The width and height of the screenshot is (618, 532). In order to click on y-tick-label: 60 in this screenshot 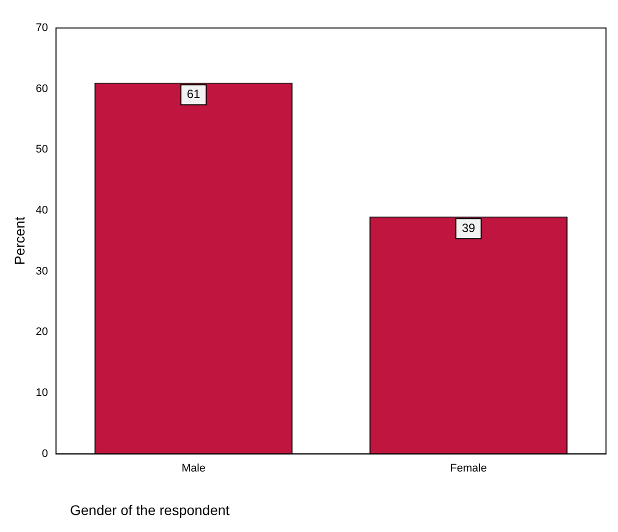, I will do `click(42, 88)`.